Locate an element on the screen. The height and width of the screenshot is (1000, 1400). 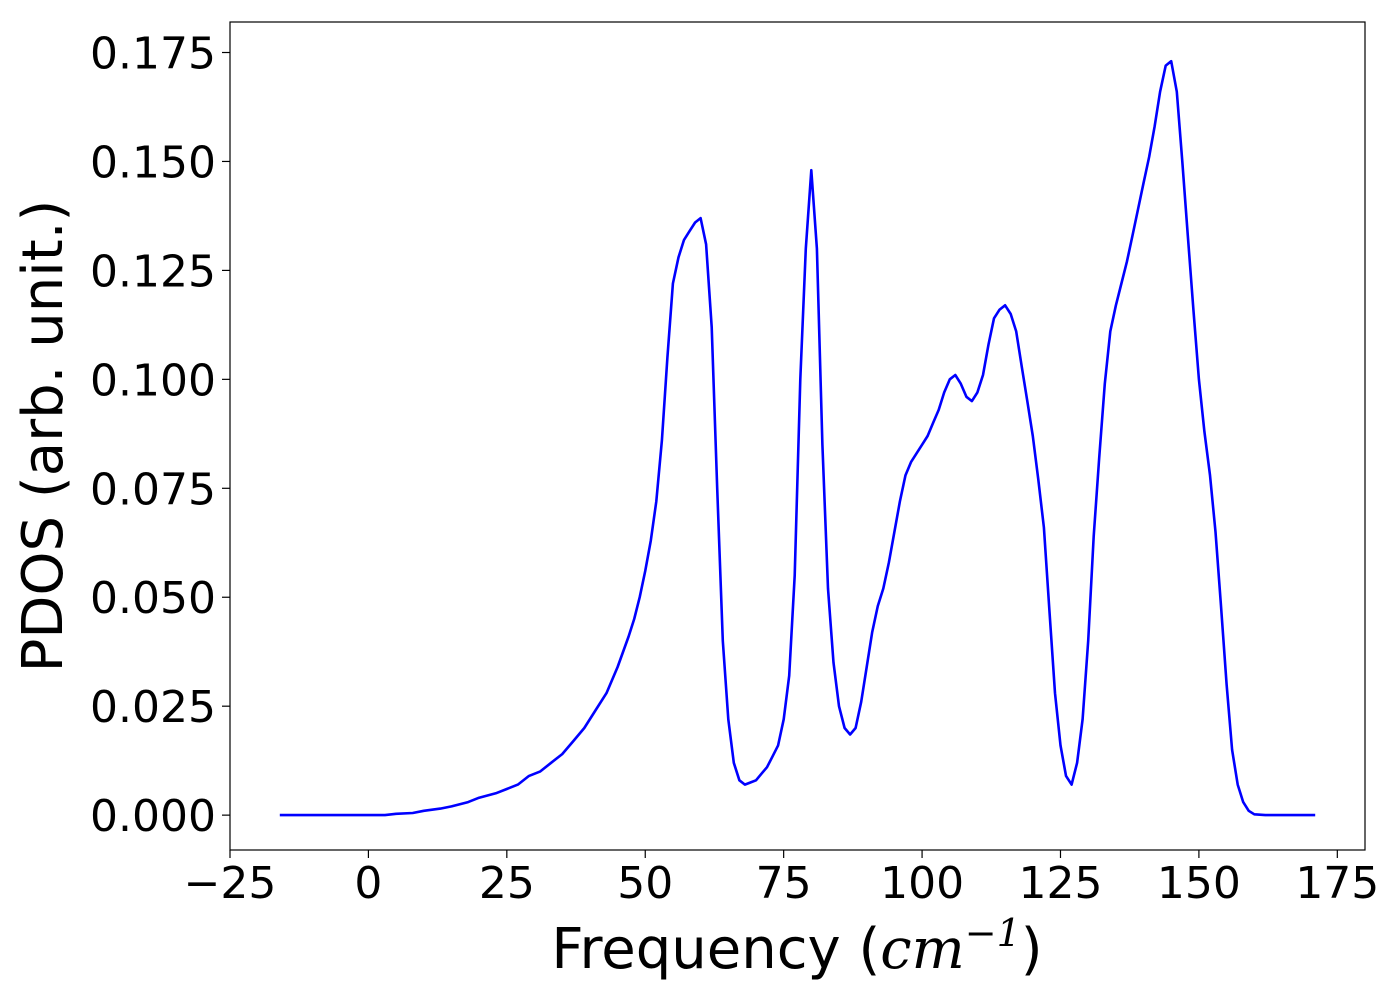
y-tick-label: 0.175 is located at coordinates (153, 54).